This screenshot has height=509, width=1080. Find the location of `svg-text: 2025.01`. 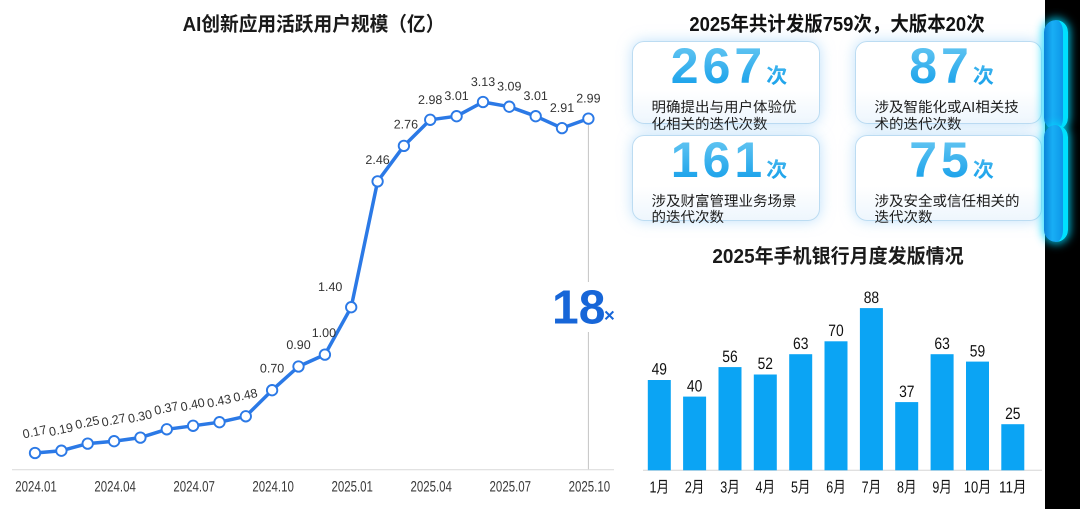

svg-text: 2025.01 is located at coordinates (352, 486).